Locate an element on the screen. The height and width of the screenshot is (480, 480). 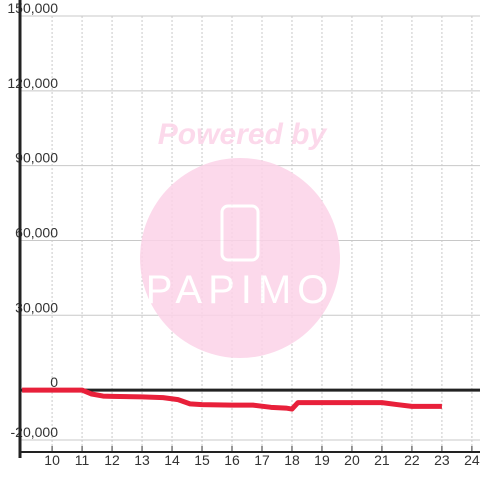
y-tick-label: 90,000 is located at coordinates (36, 158).